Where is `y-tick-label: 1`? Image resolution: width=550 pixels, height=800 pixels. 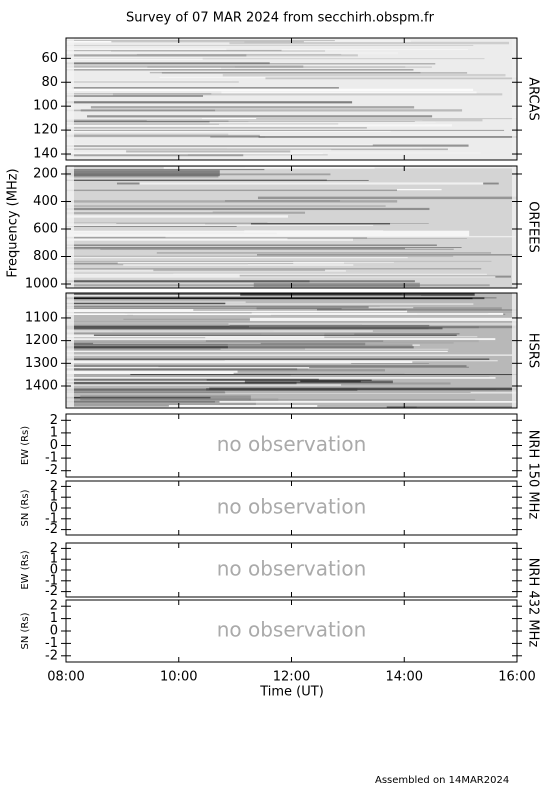 y-tick-label: 1 is located at coordinates (54, 497).